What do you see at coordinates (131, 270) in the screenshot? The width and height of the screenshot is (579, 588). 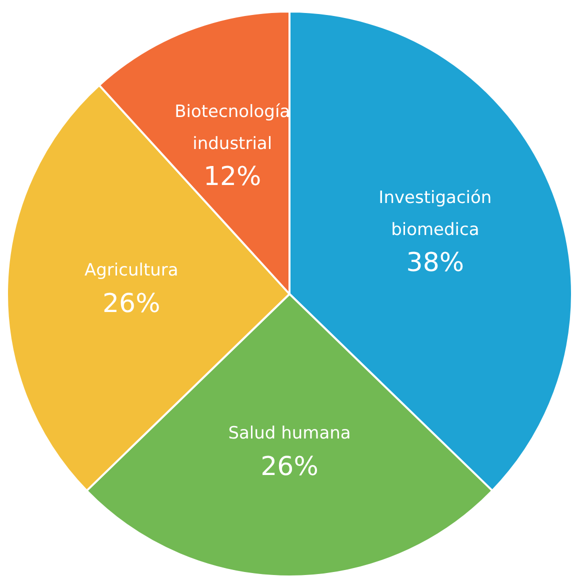 I see `slice-label: Agricultura` at bounding box center [131, 270].